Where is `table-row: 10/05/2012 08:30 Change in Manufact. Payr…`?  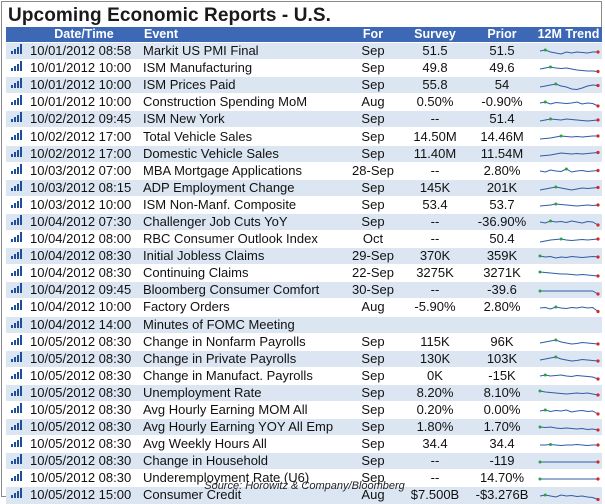 table-row: 10/05/2012 08:30 Change in Manufact. Payr… is located at coordinates (304, 375).